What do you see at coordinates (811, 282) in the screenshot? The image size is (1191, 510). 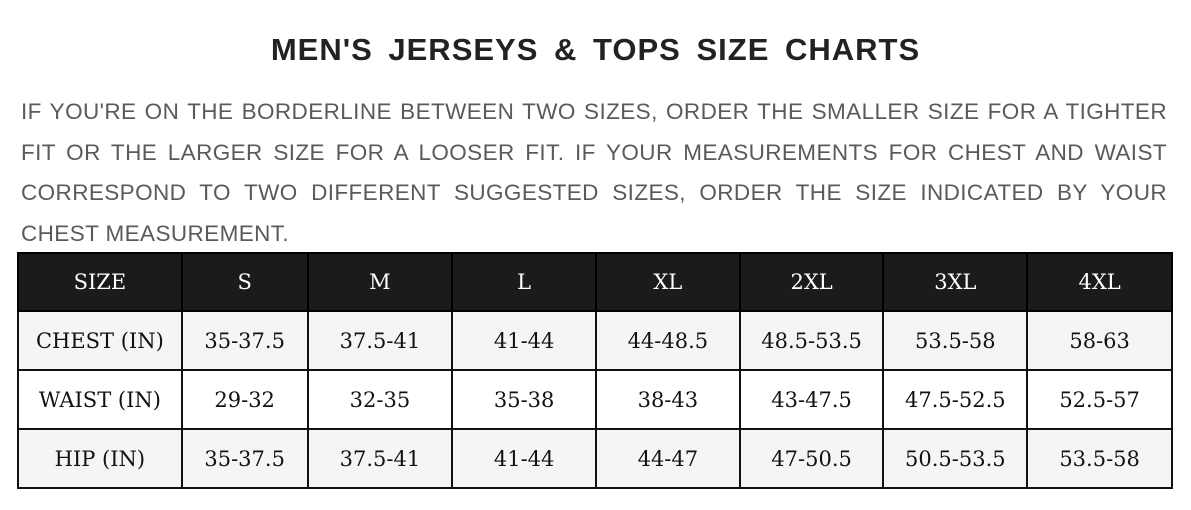 I see `column-header: 2XL` at bounding box center [811, 282].